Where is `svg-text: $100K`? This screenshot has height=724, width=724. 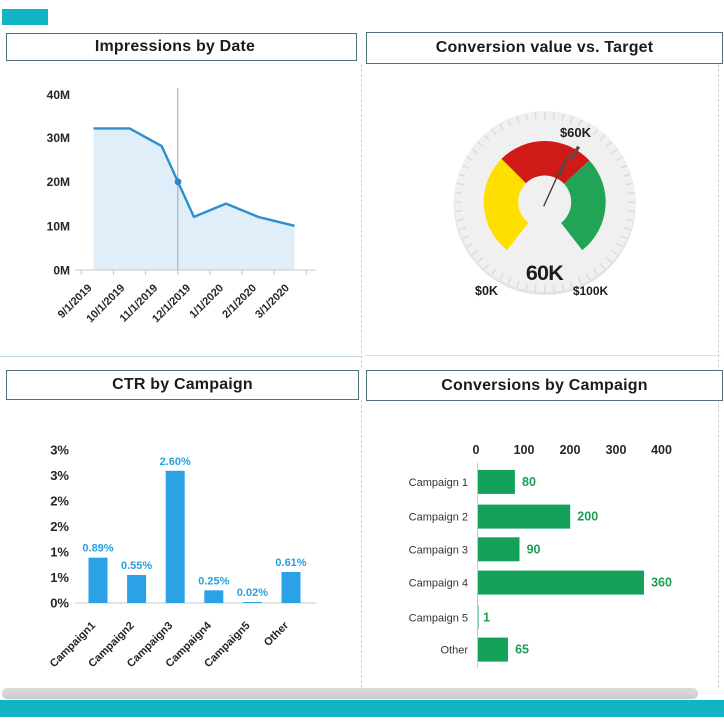 svg-text: $100K is located at coordinates (591, 291).